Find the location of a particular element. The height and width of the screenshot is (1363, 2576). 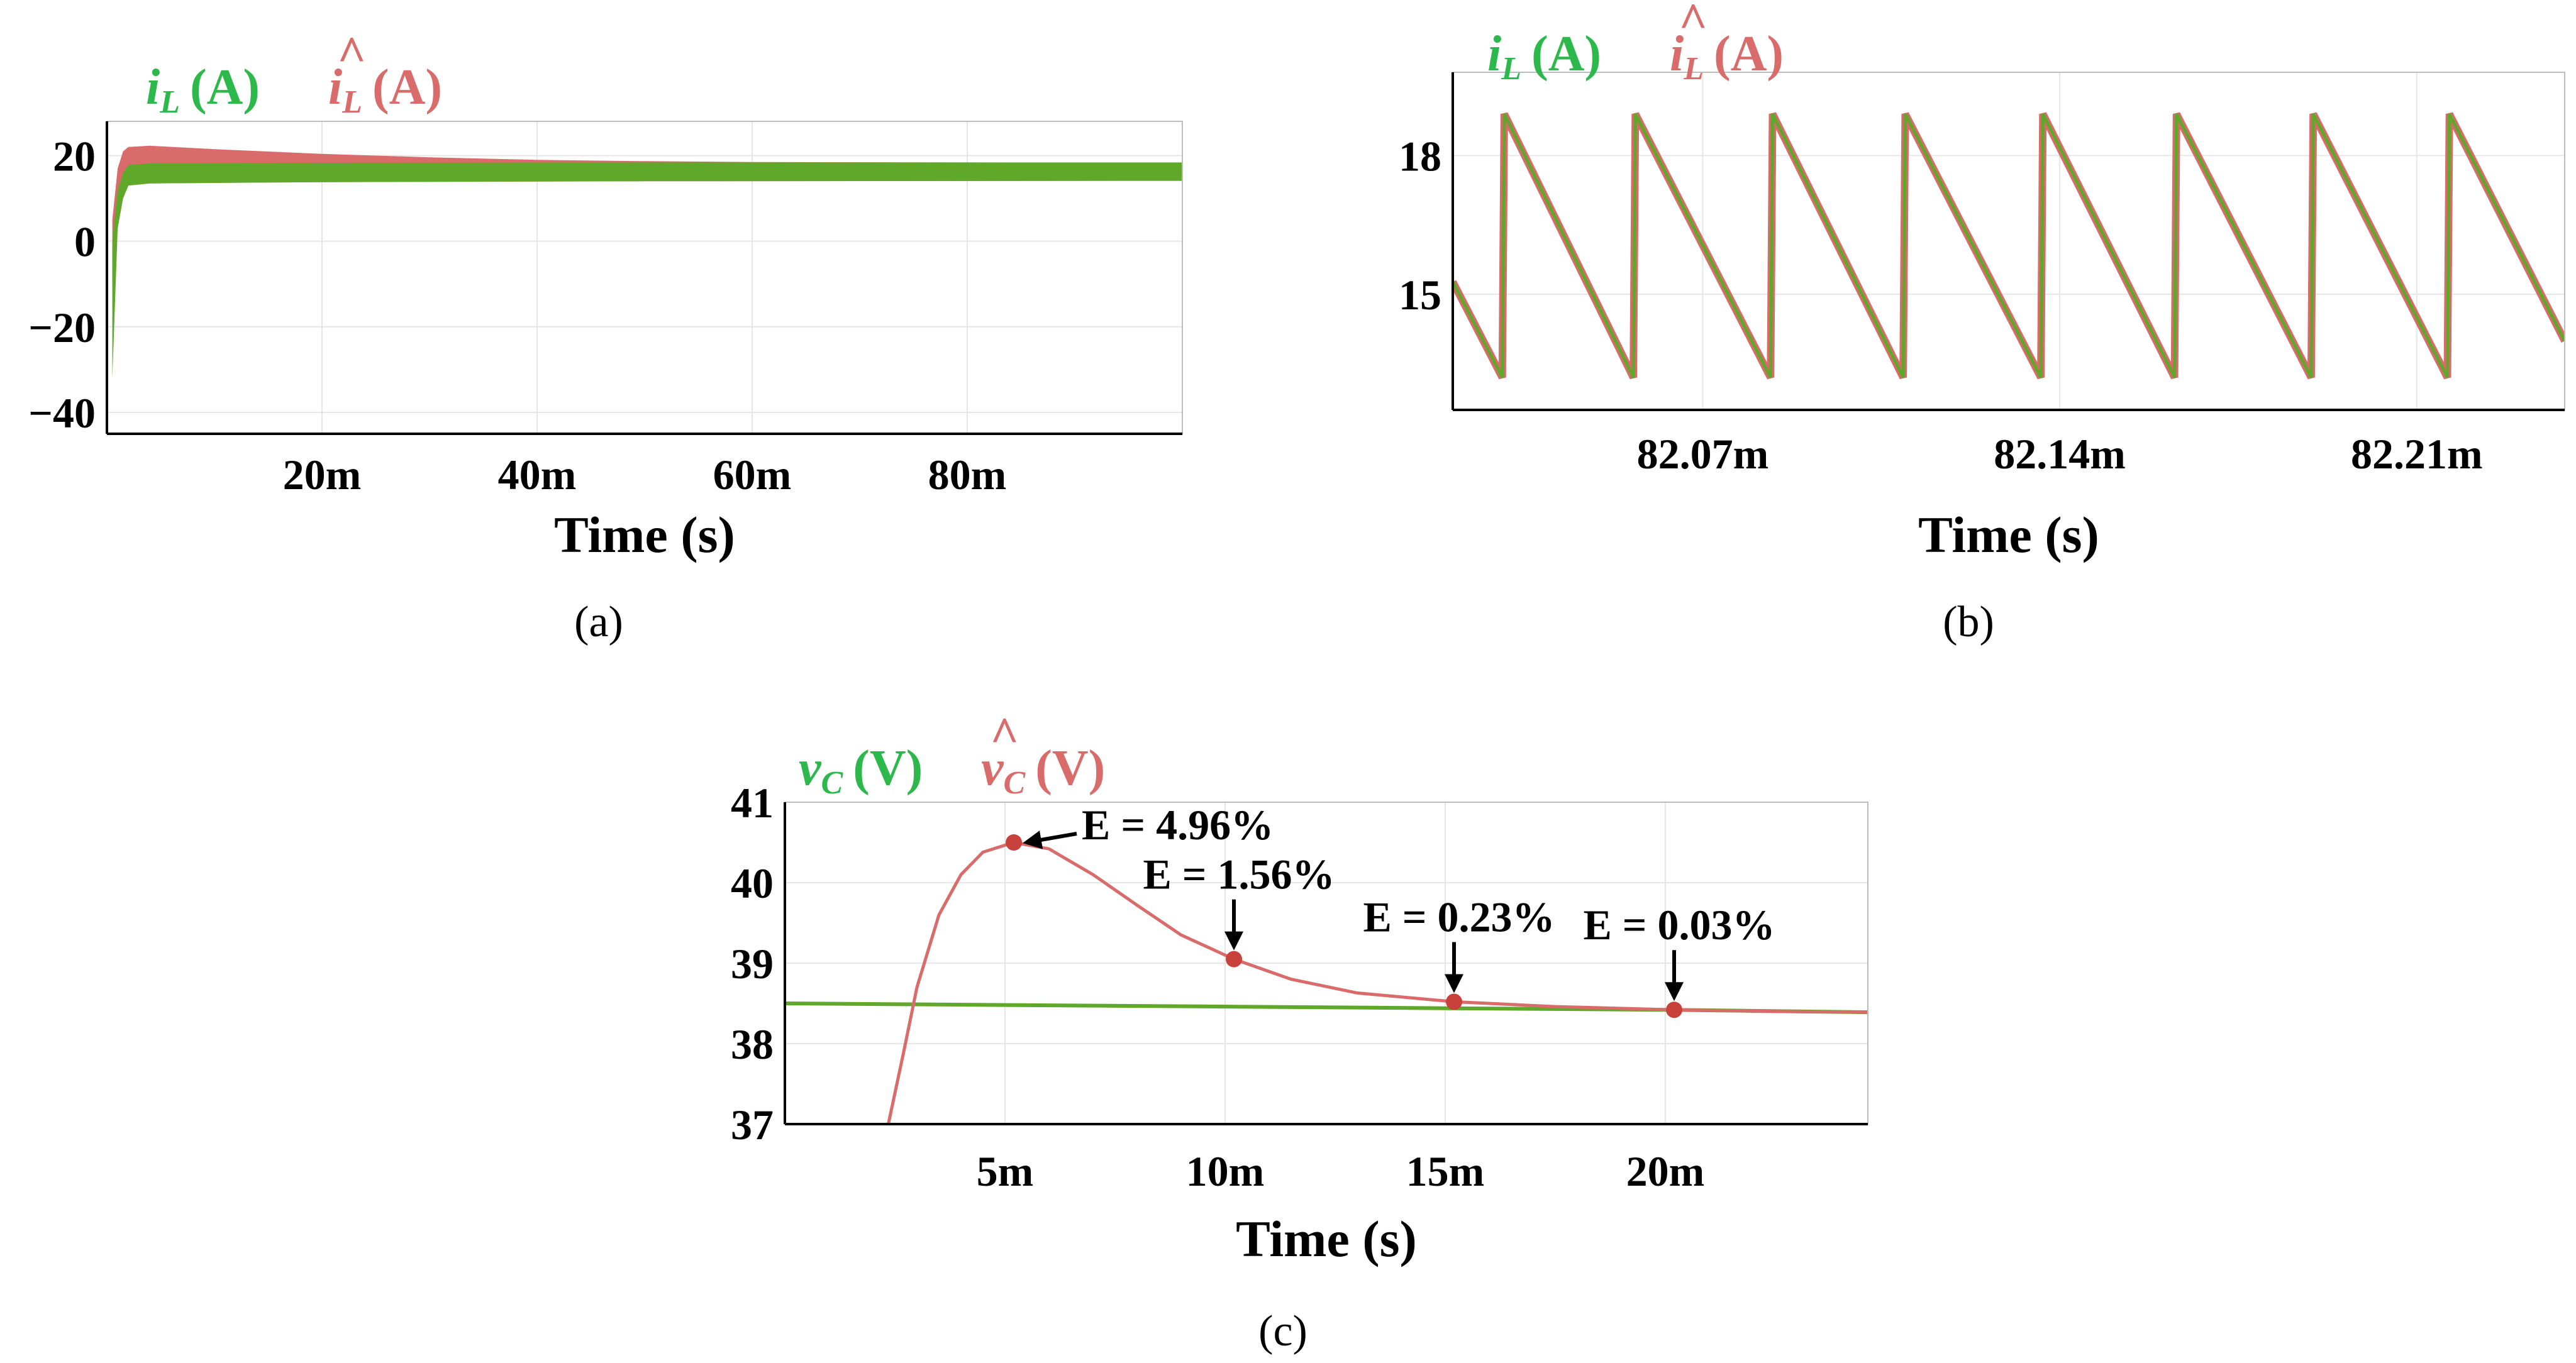

y-tick-label: 20 is located at coordinates (74, 156).